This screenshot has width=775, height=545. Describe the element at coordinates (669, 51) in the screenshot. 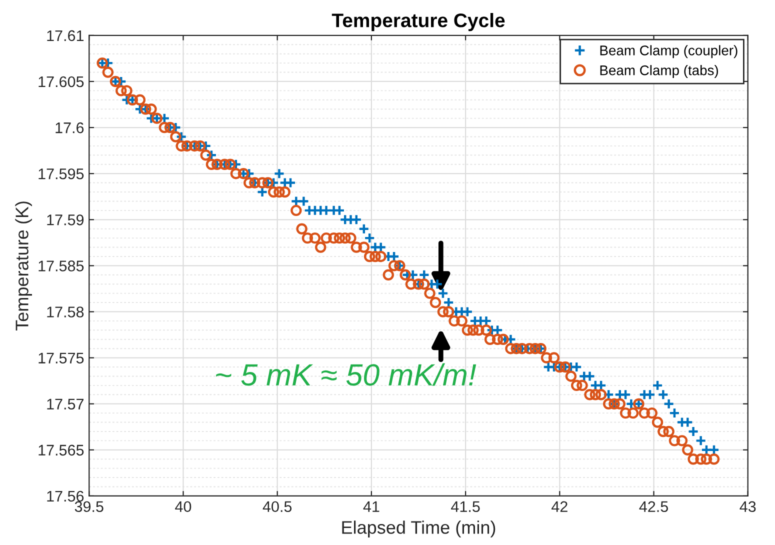

I see `legend-label: Beam Clamp (coupler)` at that location.